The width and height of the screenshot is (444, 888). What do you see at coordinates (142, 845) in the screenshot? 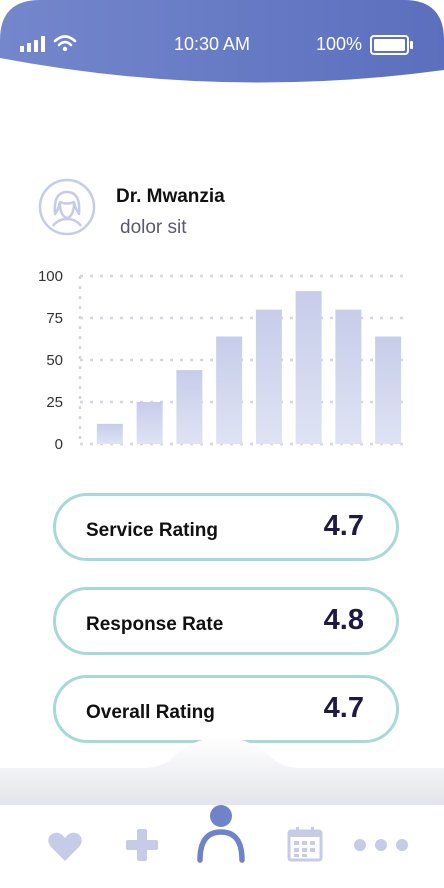
I see `plus-icon` at bounding box center [142, 845].